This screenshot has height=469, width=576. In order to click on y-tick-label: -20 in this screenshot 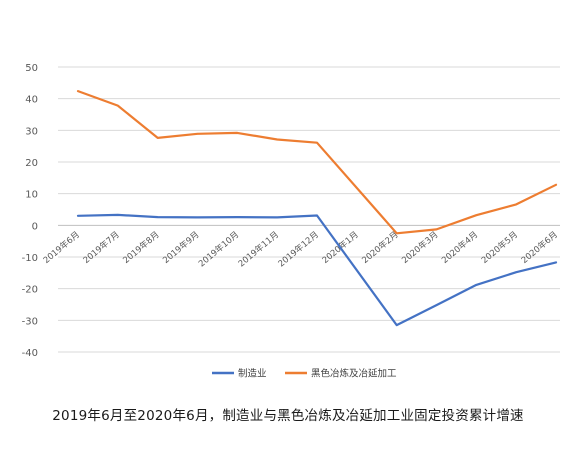, I will do `click(30, 290)`.